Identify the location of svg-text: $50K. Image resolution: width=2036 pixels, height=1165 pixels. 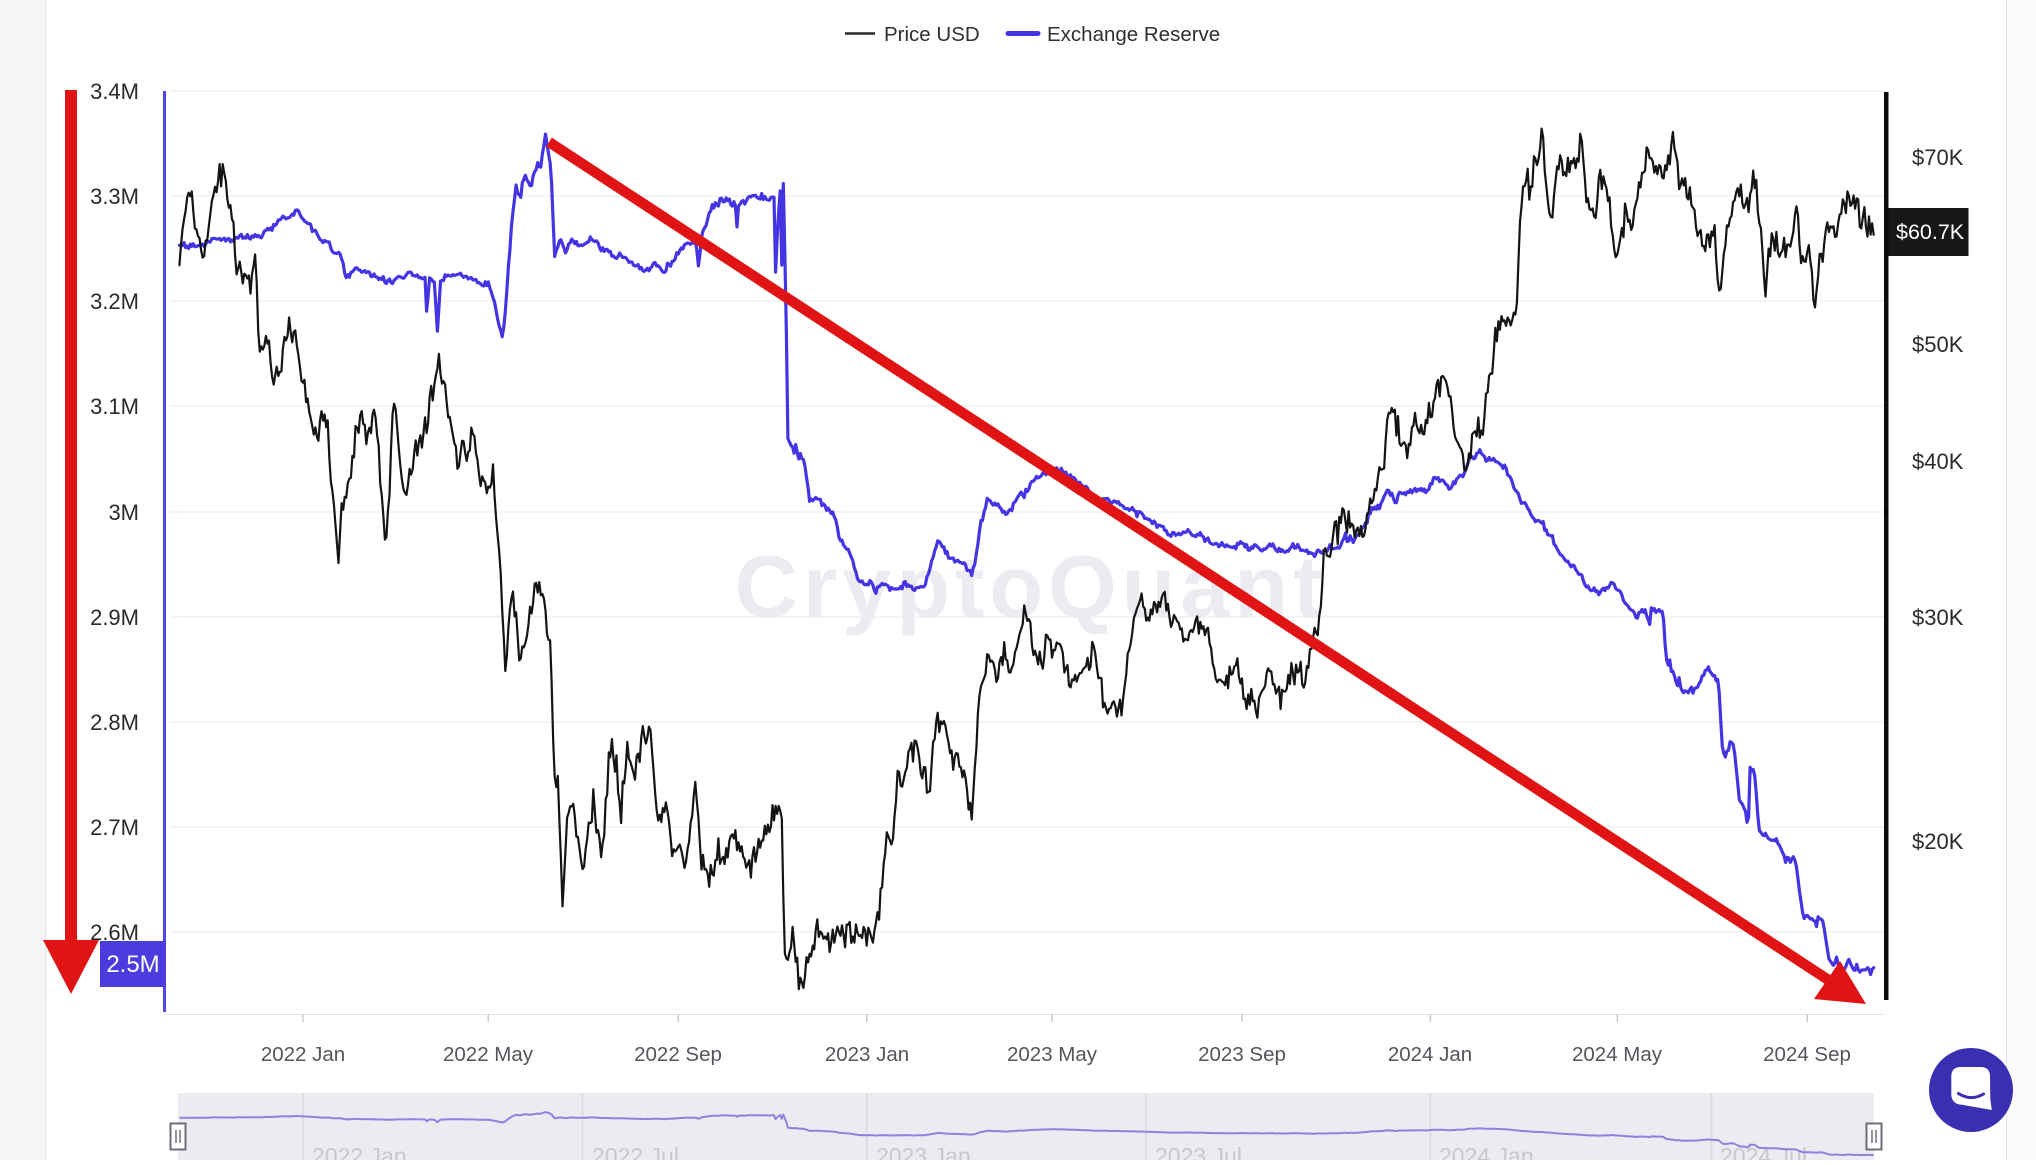
(1938, 344).